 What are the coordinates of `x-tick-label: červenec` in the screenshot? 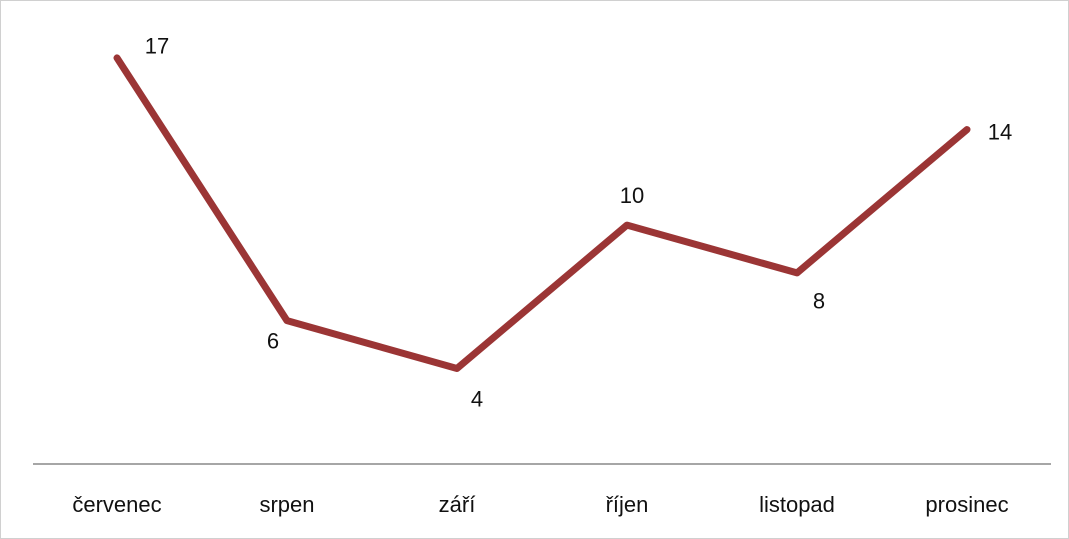 It's located at (116, 504).